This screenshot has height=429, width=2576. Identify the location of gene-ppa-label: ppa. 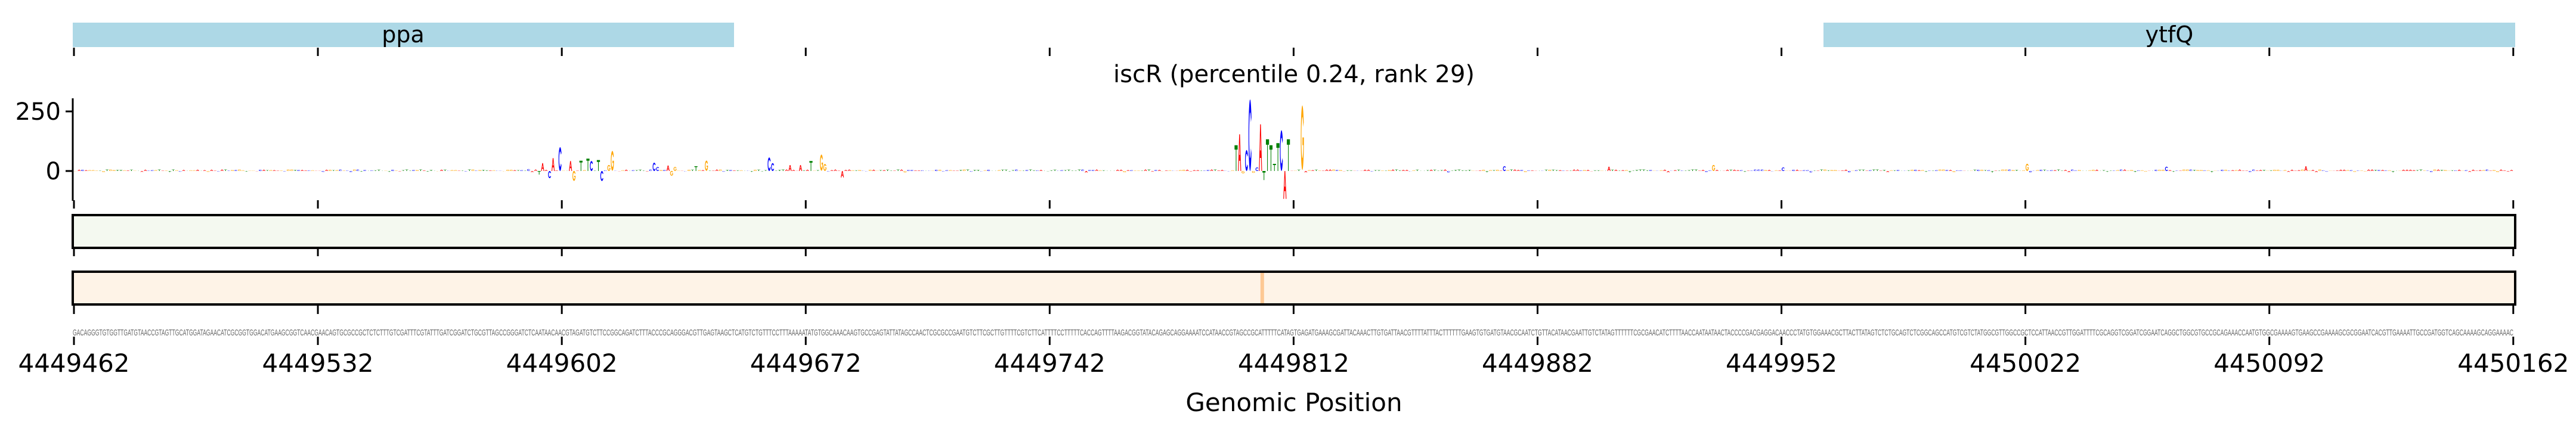
(403, 34).